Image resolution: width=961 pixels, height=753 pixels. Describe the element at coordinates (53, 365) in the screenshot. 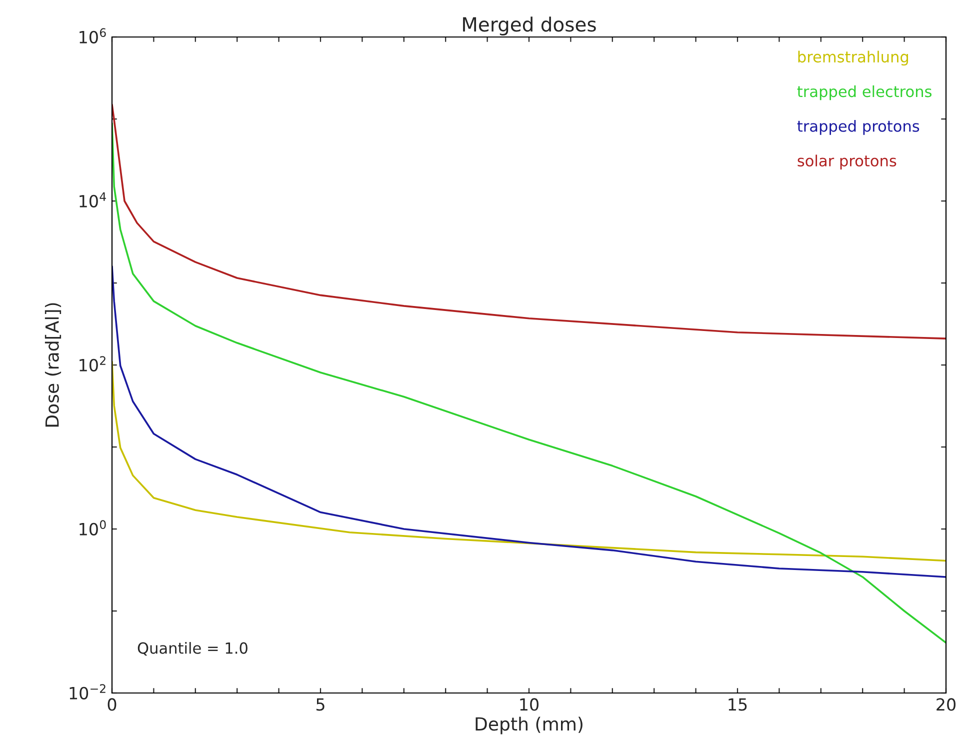

I see `y-axis-title: Dose (rad[Al])` at that location.